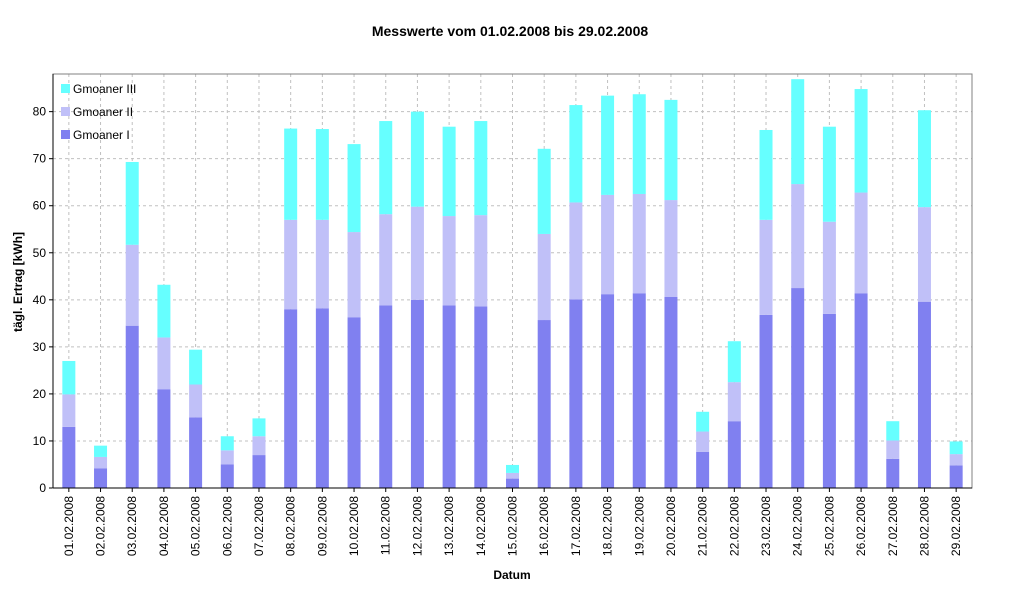 Image resolution: width=1020 pixels, height=597 pixels. I want to click on x-tick-label: 22.02.2008, so click(734, 526).